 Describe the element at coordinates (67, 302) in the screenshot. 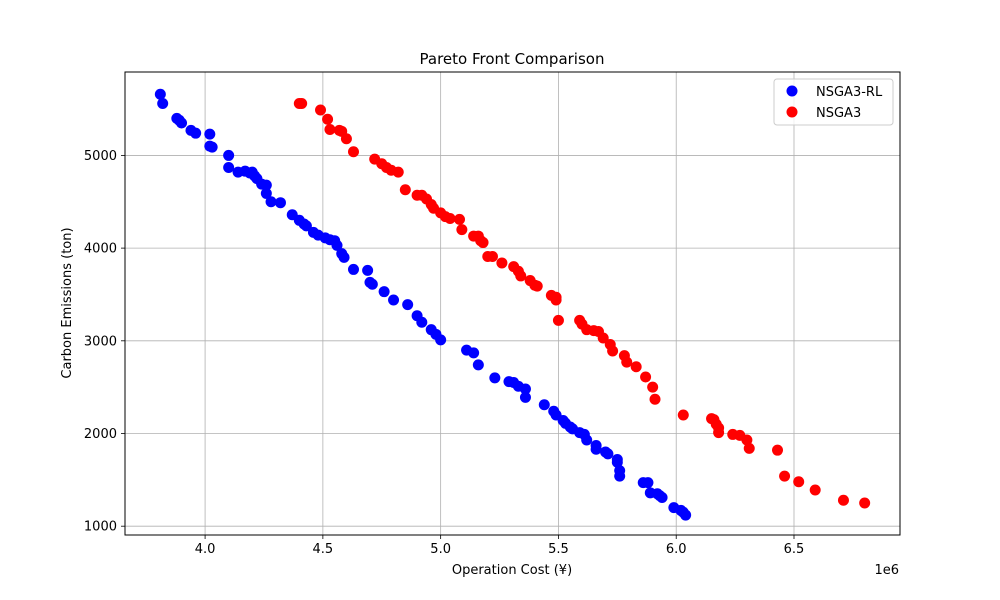

I see `y-axis-label: Carbon Emissions (ton)` at that location.